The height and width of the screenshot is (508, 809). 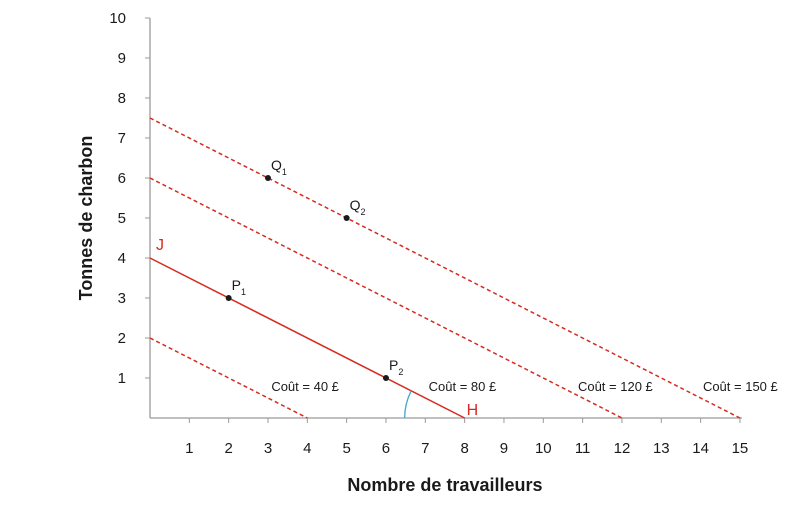 What do you see at coordinates (425, 448) in the screenshot?
I see `x-tick-label: 7` at bounding box center [425, 448].